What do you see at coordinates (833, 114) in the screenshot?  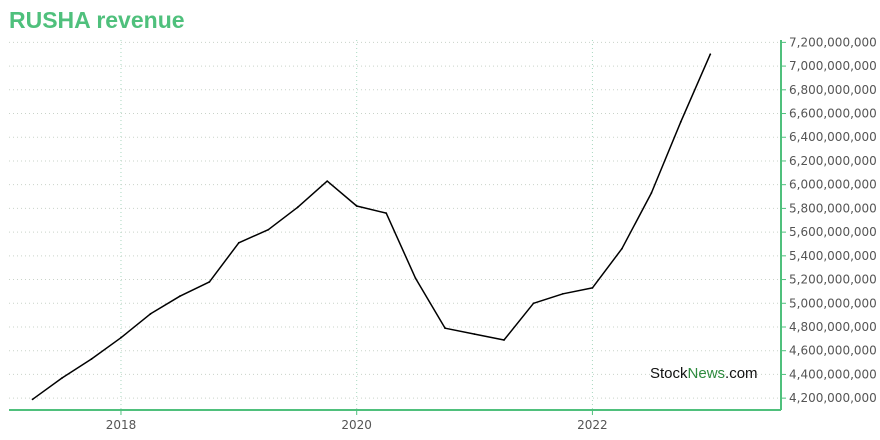 I see `y-tick-label: 6,600,000,000` at bounding box center [833, 114].